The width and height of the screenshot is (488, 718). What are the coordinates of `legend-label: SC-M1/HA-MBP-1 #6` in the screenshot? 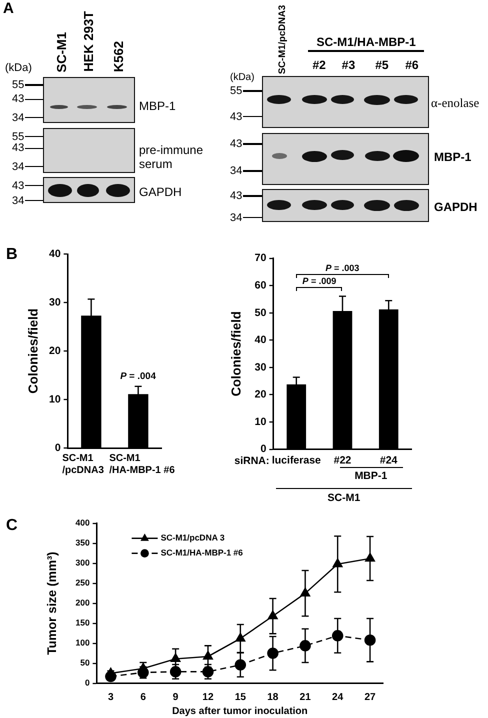 It's located at (202, 553).